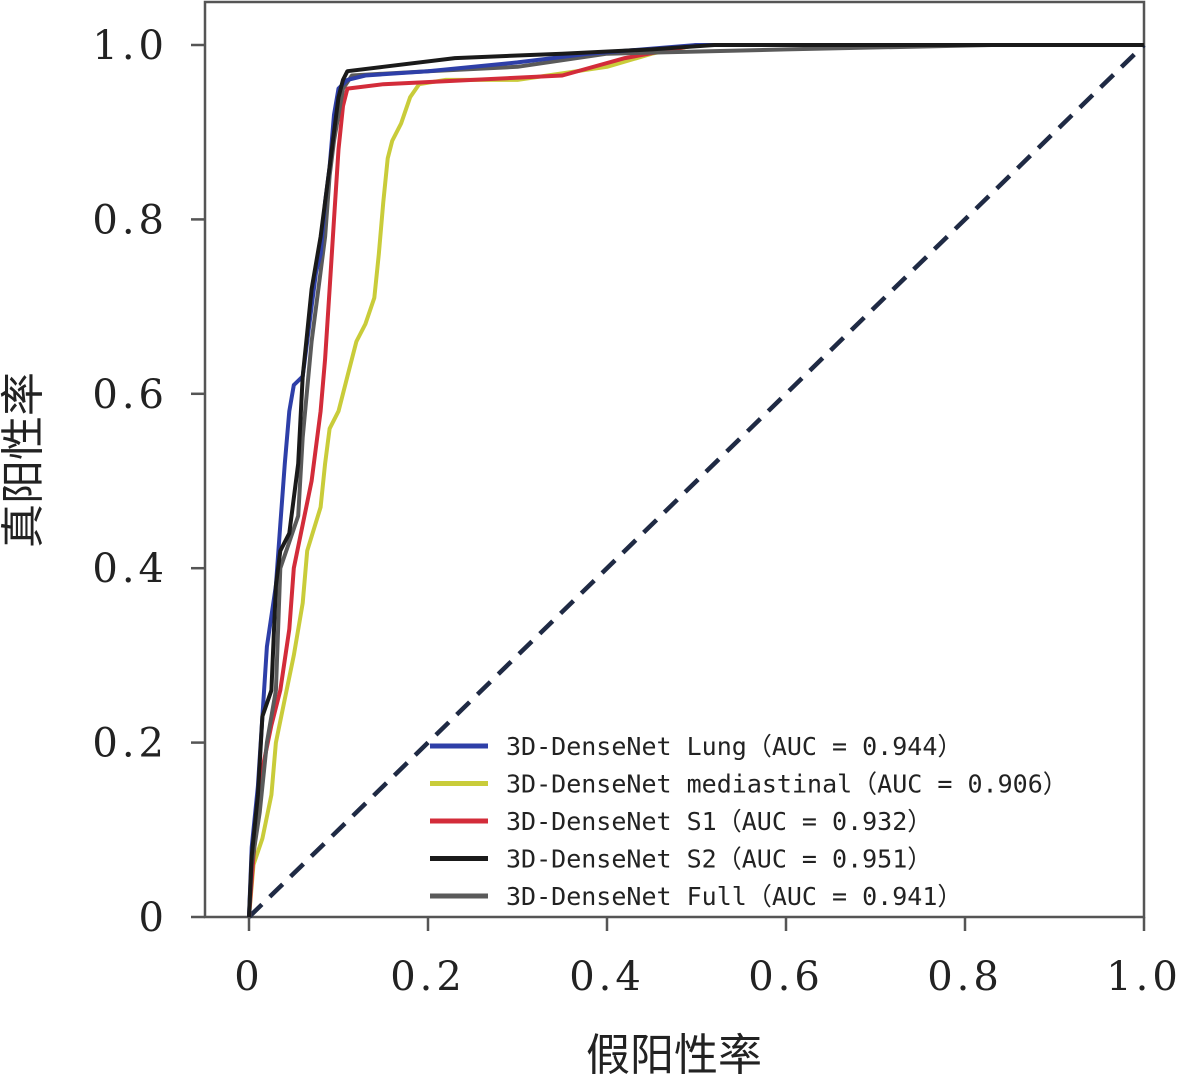 This screenshot has width=1184, height=1081. Describe the element at coordinates (130, 569) in the screenshot. I see `y-tick-label: 0.4` at that location.